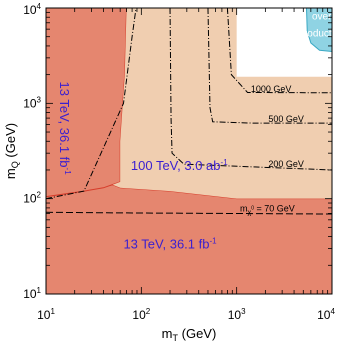 The image size is (344, 342). I want to click on annotation-c200: 200 GeV, so click(286, 164).